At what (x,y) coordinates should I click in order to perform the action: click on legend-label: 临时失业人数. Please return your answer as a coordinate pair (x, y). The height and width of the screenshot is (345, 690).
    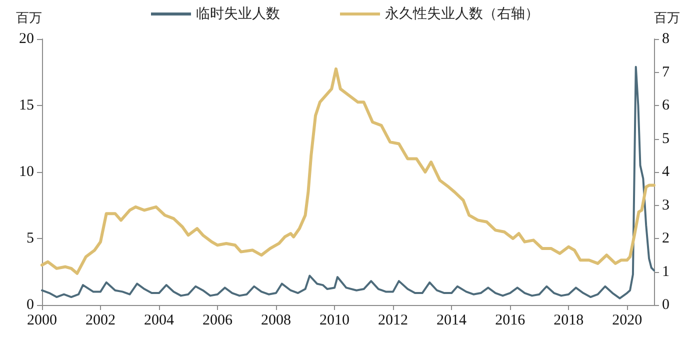
    Looking at the image, I should click on (238, 14).